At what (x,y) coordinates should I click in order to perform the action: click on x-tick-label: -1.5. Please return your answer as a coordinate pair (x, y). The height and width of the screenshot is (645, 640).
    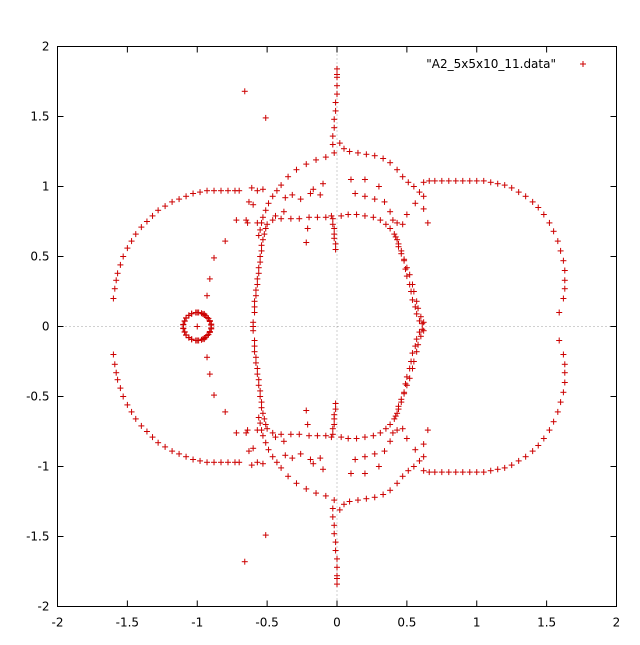
    Looking at the image, I should click on (127, 623).